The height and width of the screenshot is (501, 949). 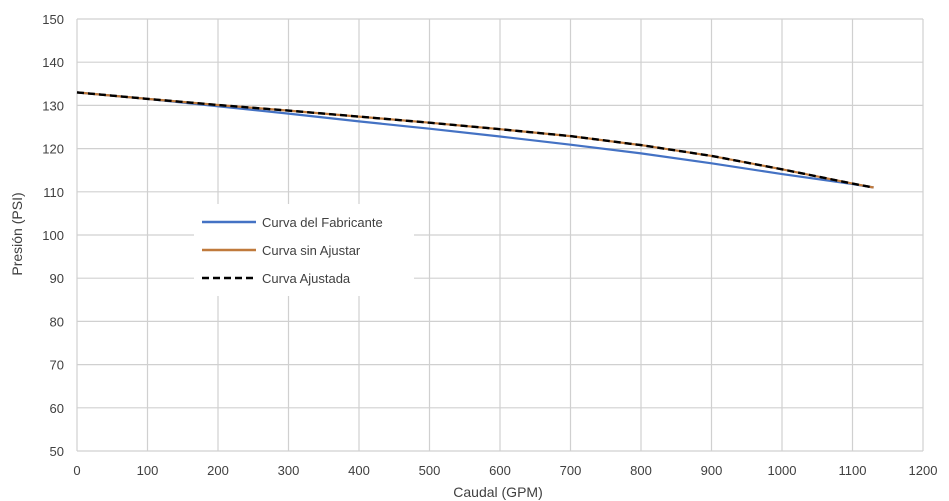 I want to click on legend-label: Curva Ajustada, so click(x=306, y=278).